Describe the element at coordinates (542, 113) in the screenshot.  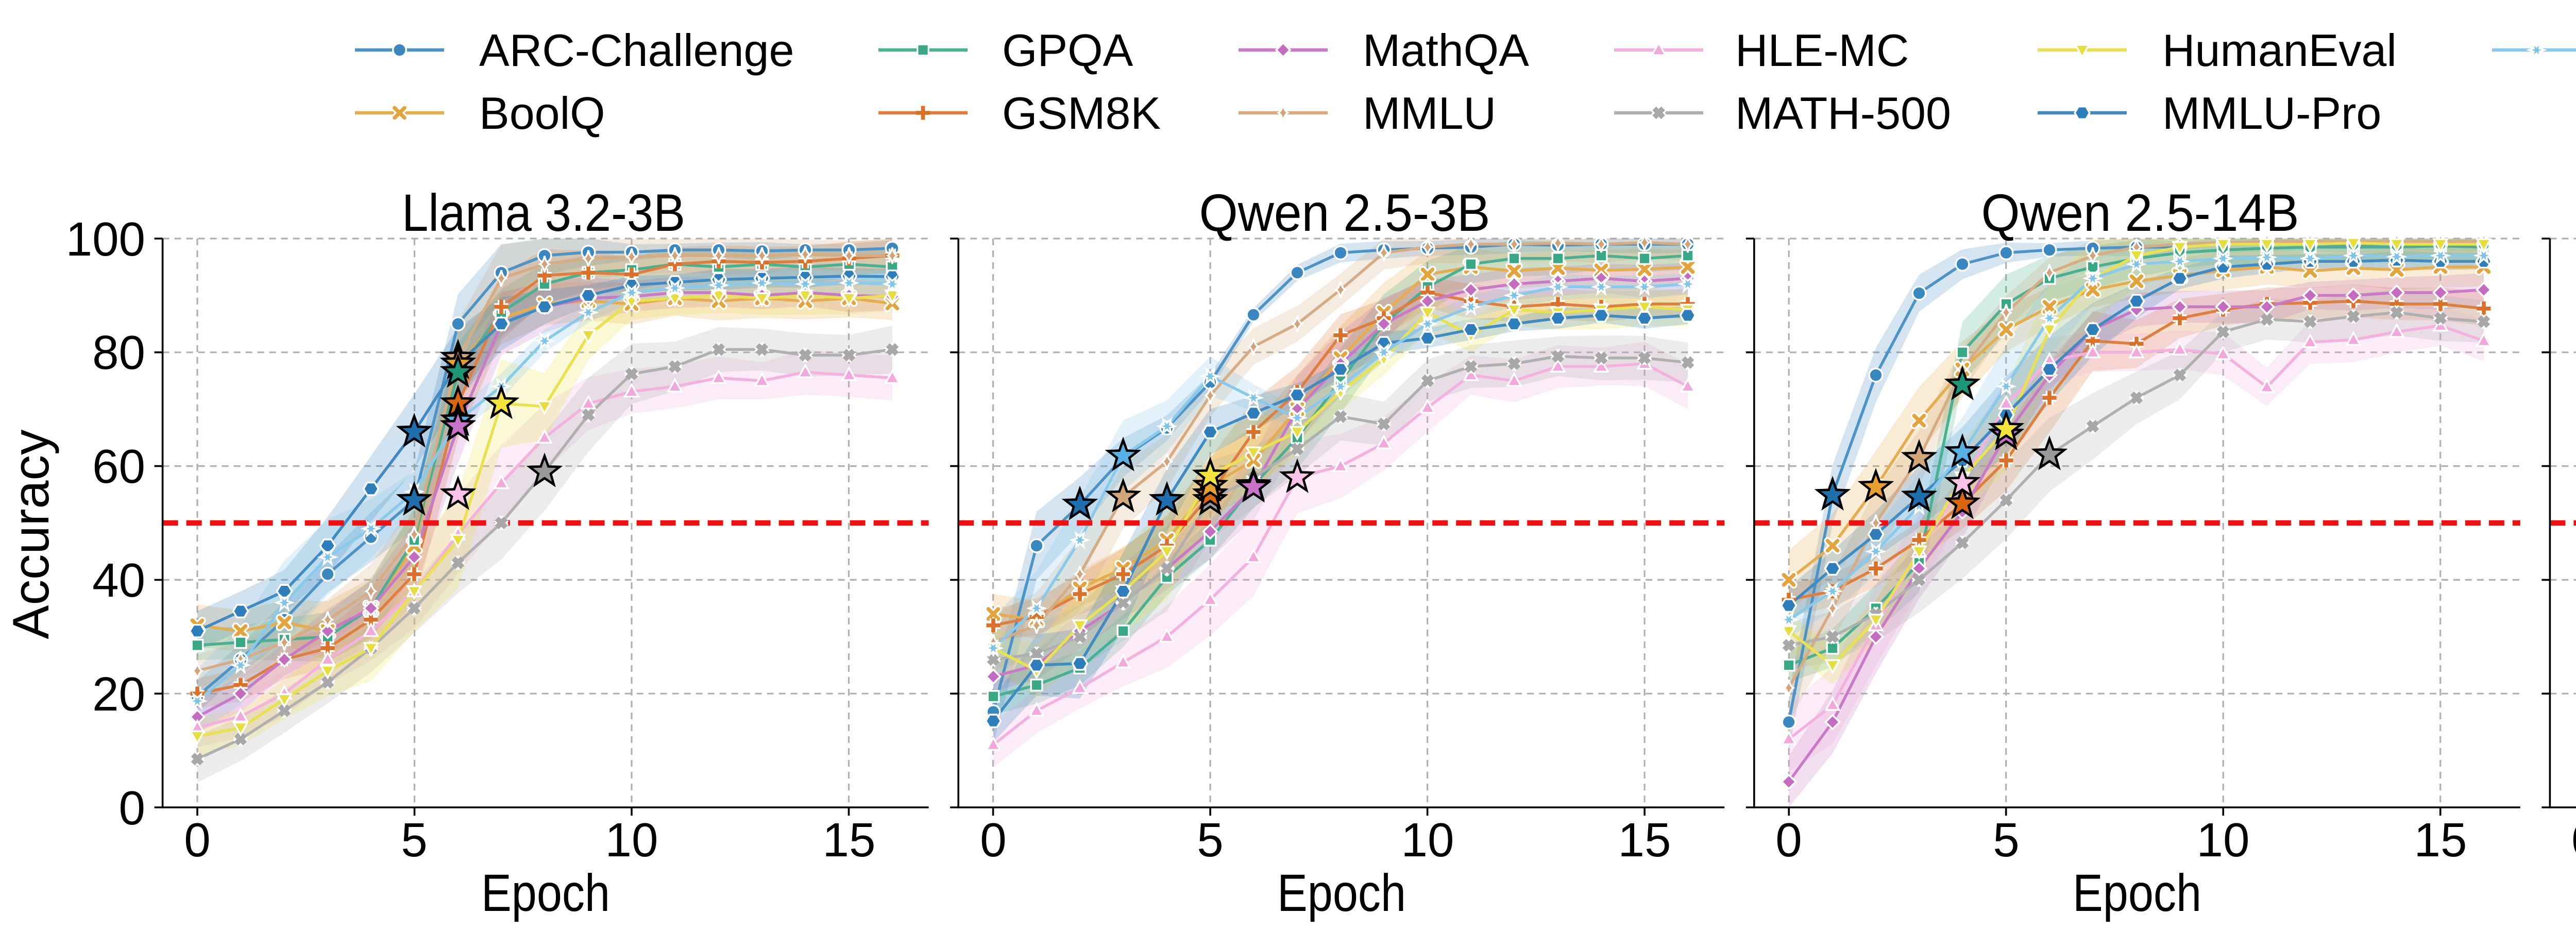
I see `svg-text: BoolQ` at that location.